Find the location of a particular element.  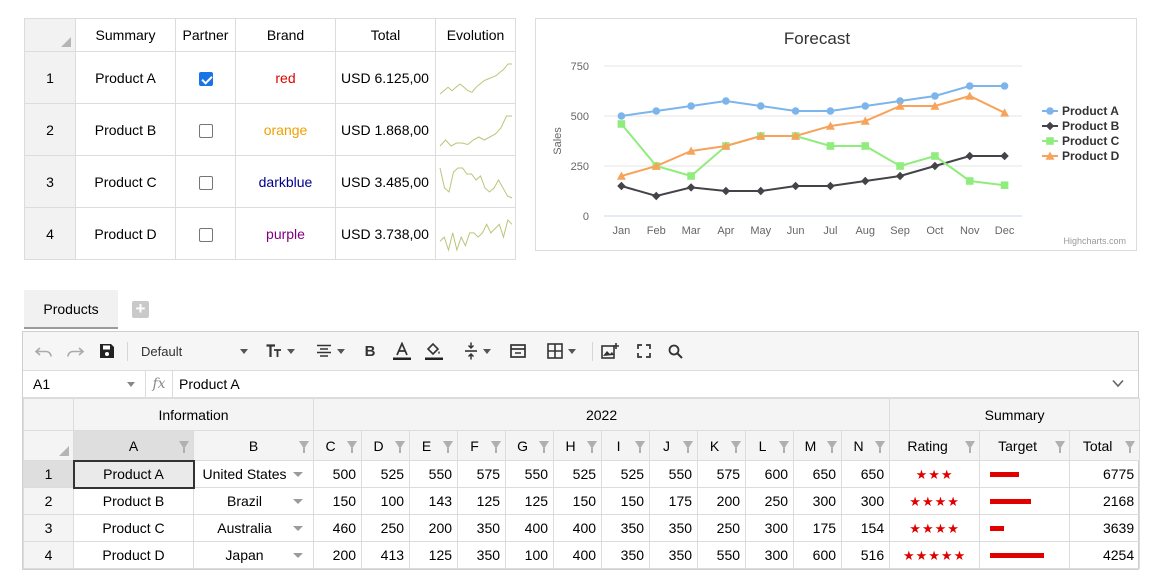

rating-cell: ★★★★★ is located at coordinates (935, 555).